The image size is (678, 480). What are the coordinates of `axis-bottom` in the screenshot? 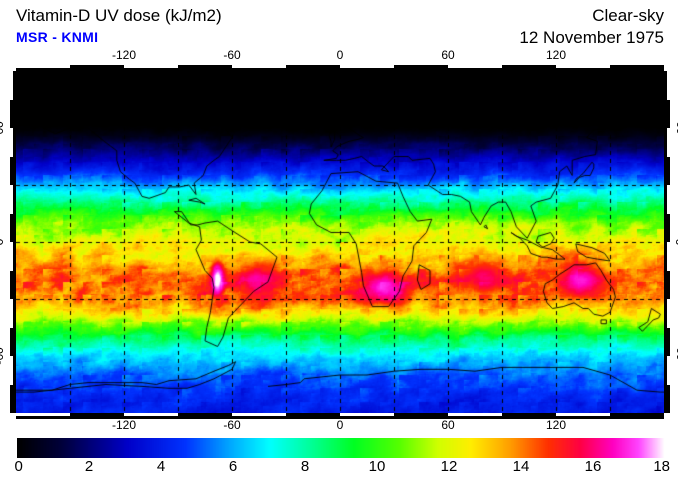 It's located at (340, 416).